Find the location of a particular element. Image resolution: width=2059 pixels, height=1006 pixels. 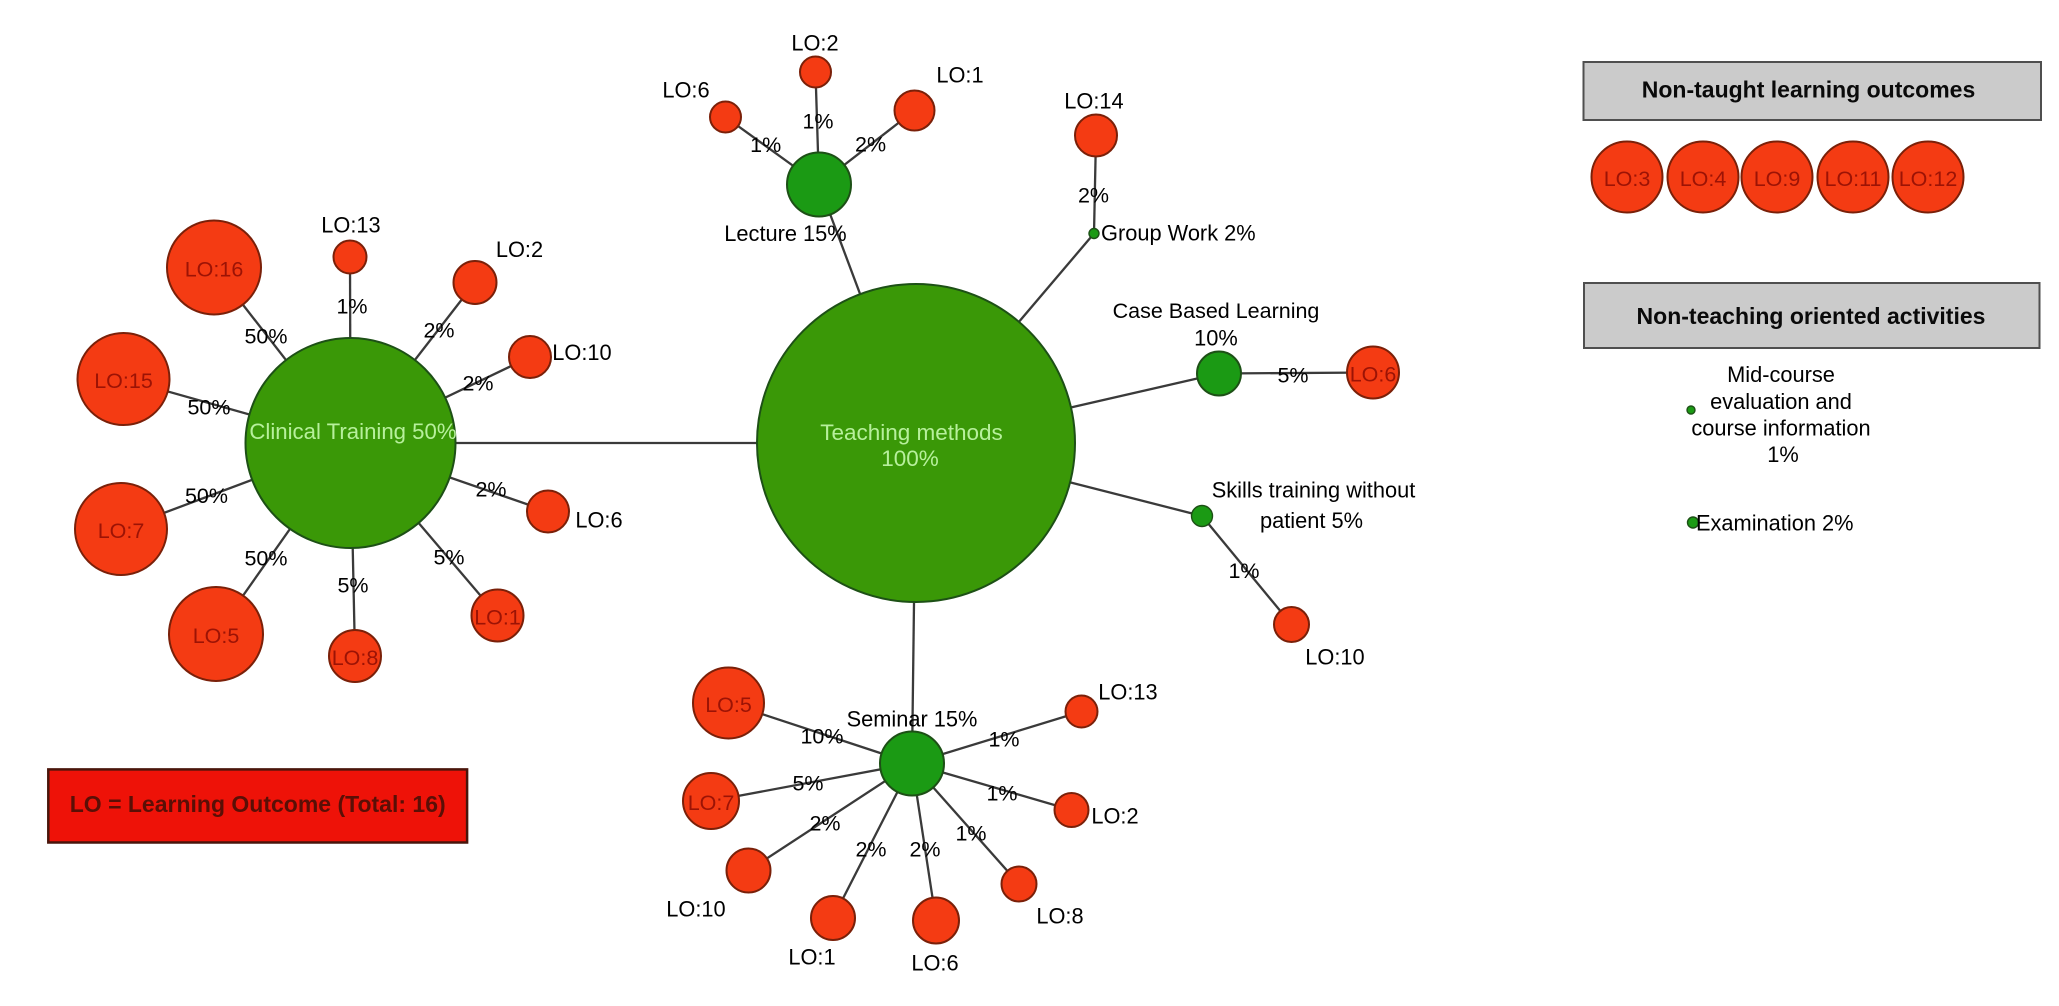

svg-text: LO:3 is located at coordinates (1627, 179).